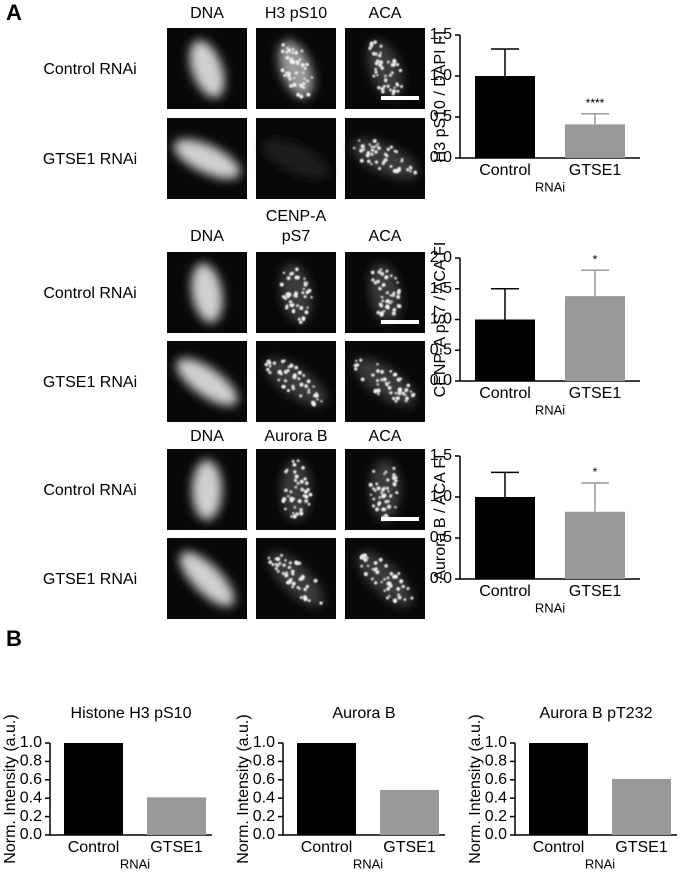  What do you see at coordinates (264, 816) in the screenshot?
I see `y-tick-label: 0.2` at bounding box center [264, 816].